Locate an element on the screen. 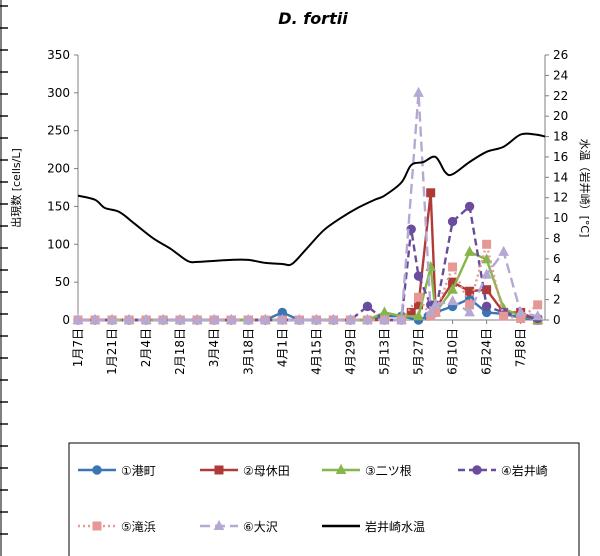  right-tick-label: 14 is located at coordinates (560, 177).